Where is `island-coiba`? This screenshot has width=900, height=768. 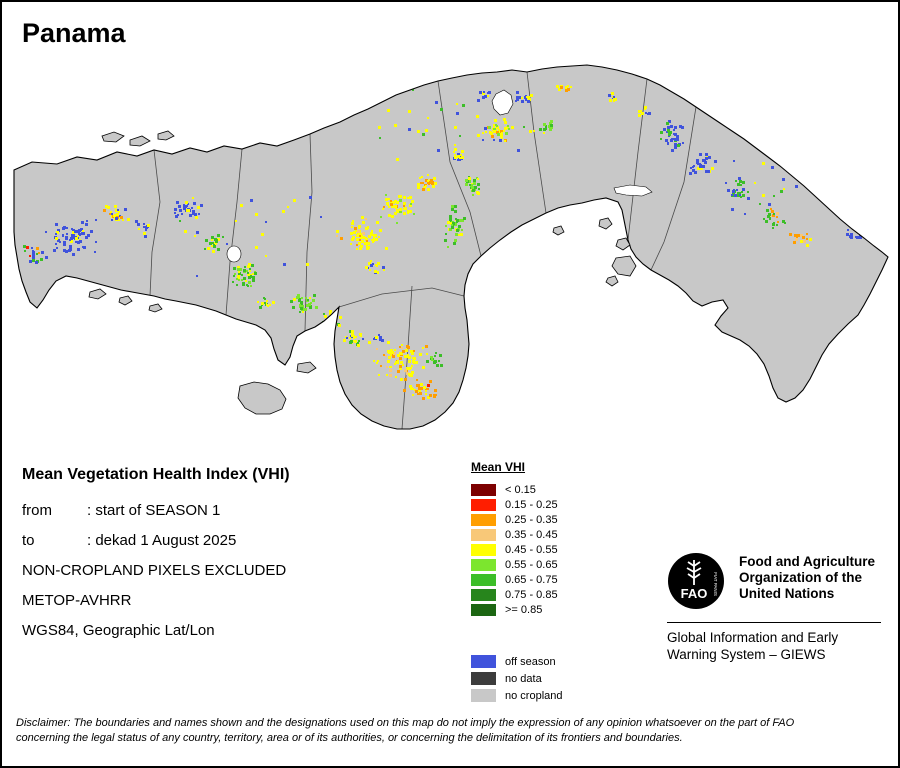
island-coiba is located at coordinates (262, 398).